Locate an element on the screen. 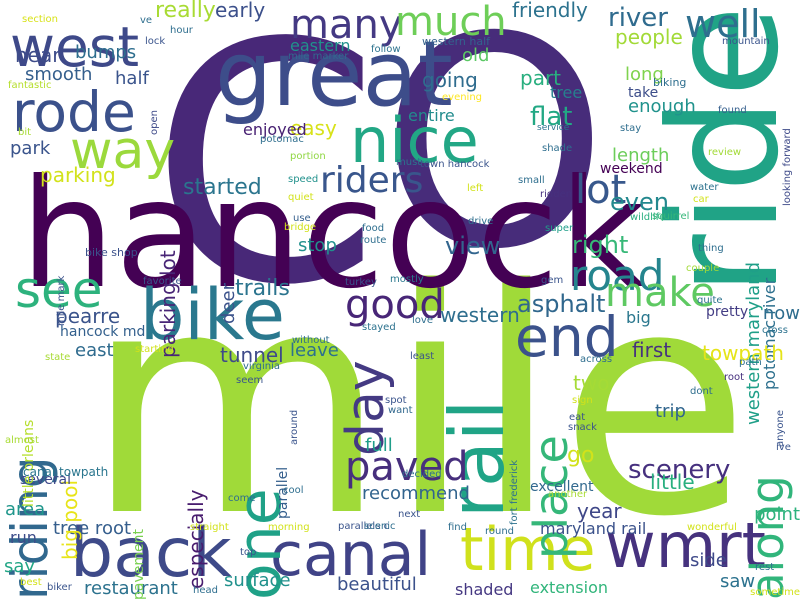  word: without is located at coordinates (311, 340).